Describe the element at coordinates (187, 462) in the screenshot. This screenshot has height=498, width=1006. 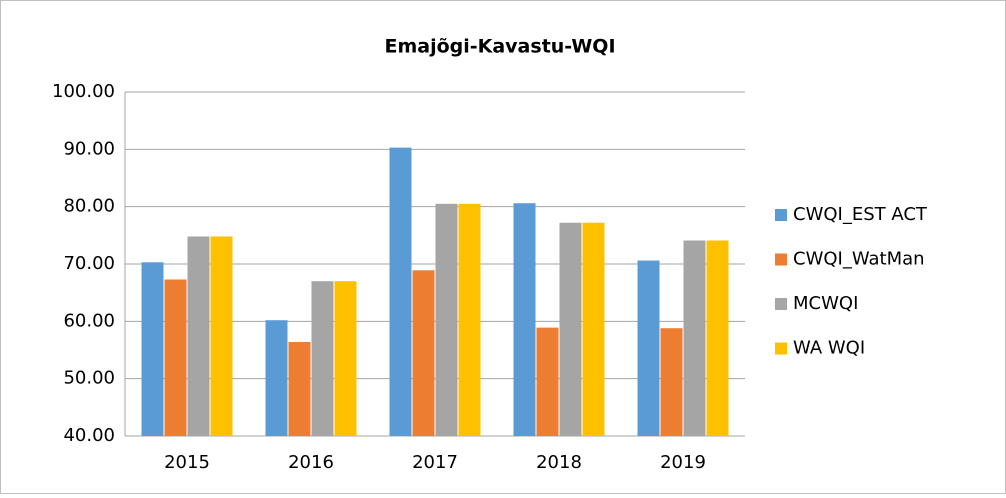
I see `x-tick-label: 2015` at that location.